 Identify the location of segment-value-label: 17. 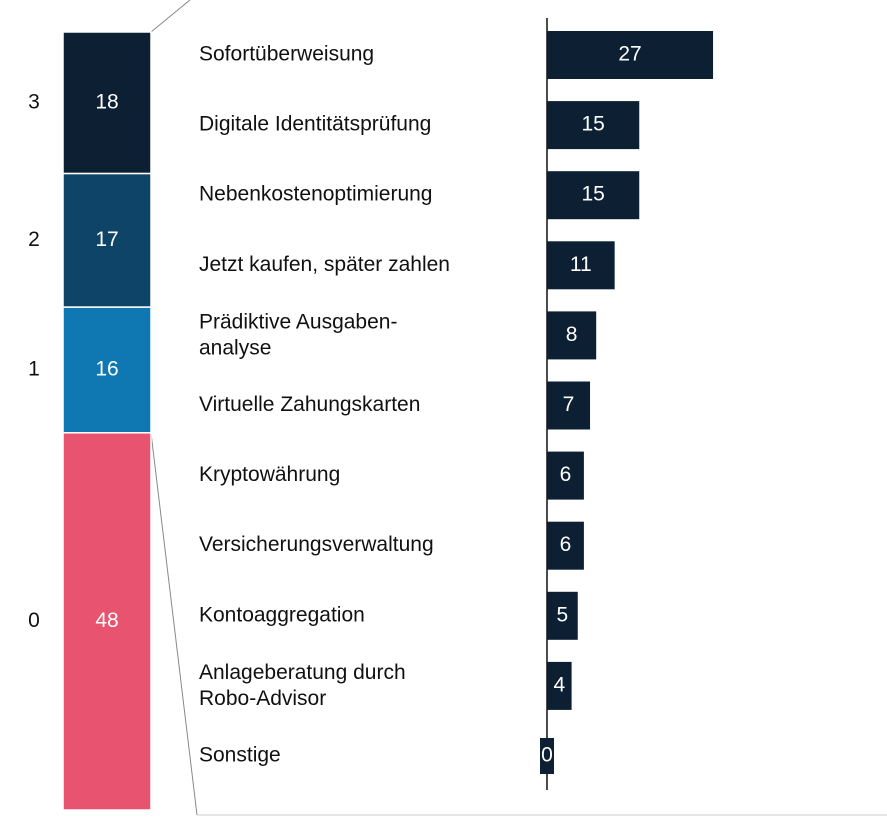
(106, 239).